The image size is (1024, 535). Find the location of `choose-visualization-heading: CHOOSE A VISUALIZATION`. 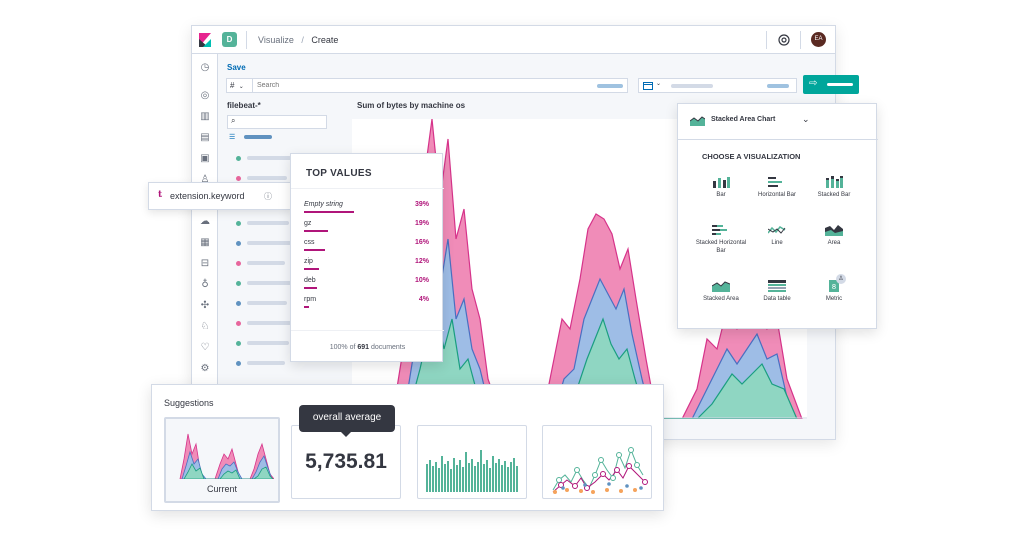

choose-visualization-heading: CHOOSE A VISUALIZATION is located at coordinates (751, 156).